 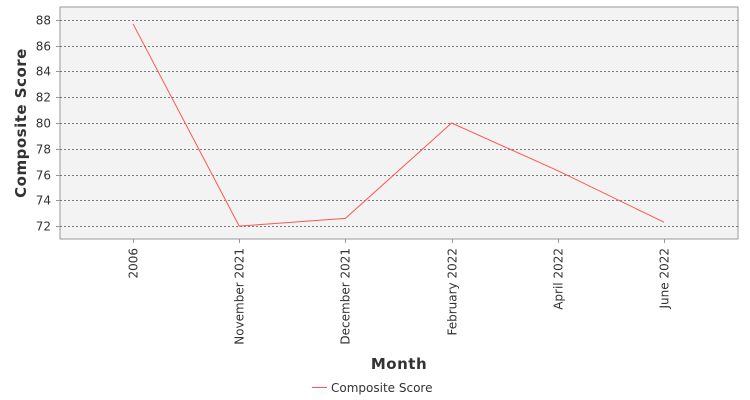 What do you see at coordinates (559, 279) in the screenshot?
I see `x-tick-label: April 2022` at bounding box center [559, 279].